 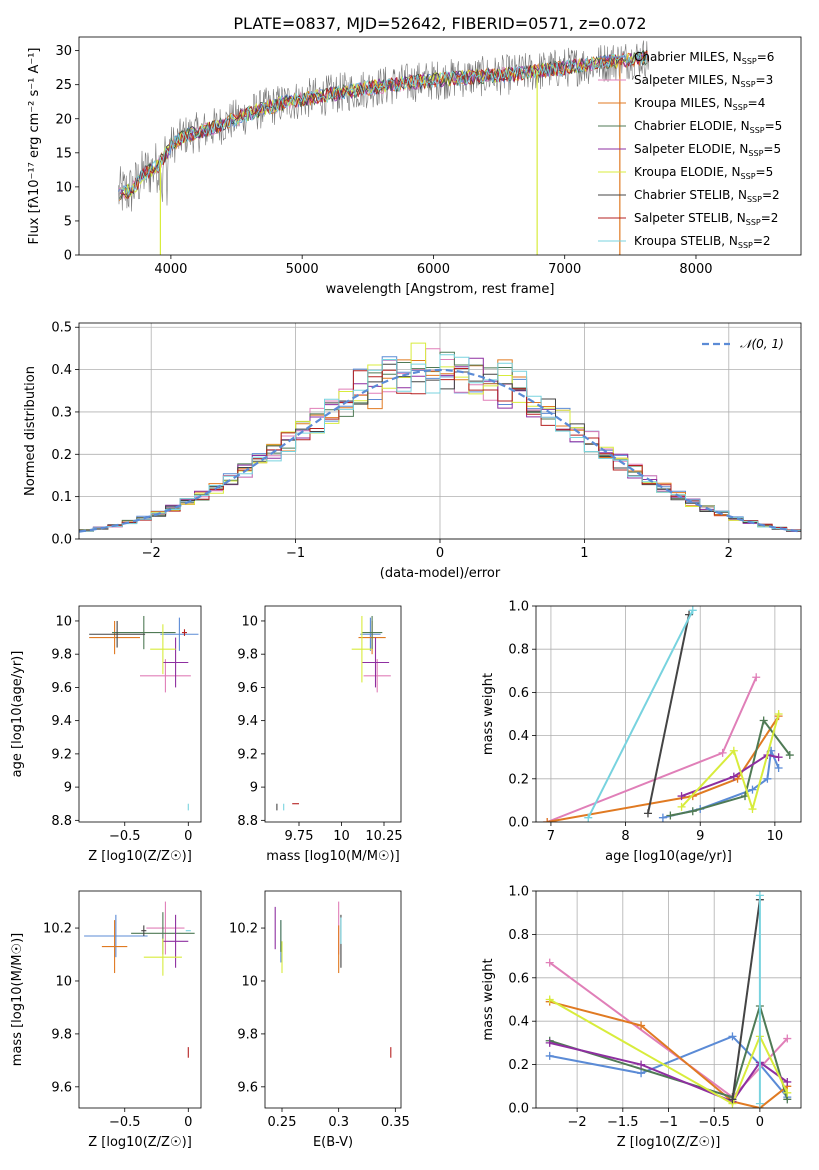 What do you see at coordinates (61, 328) in the screenshot?
I see `y-tick-label: 0.5` at bounding box center [61, 328].